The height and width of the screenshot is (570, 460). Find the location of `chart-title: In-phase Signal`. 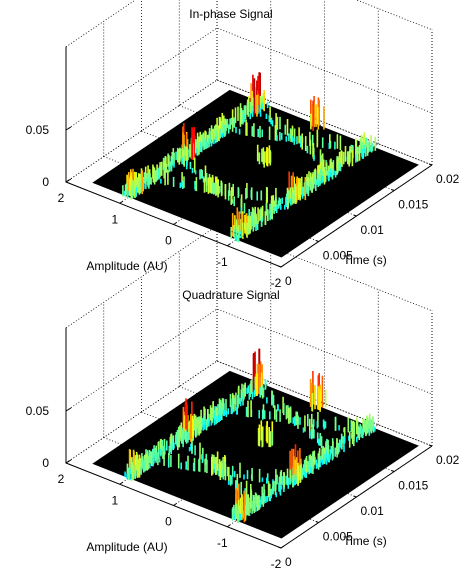

chart-title: In-phase Signal is located at coordinates (230, 14).